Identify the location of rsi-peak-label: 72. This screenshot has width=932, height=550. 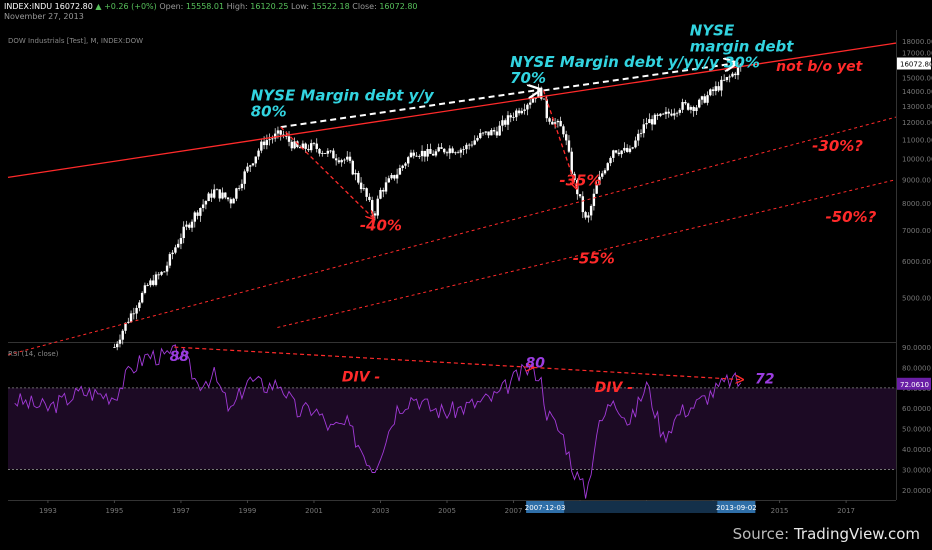
(764, 380).